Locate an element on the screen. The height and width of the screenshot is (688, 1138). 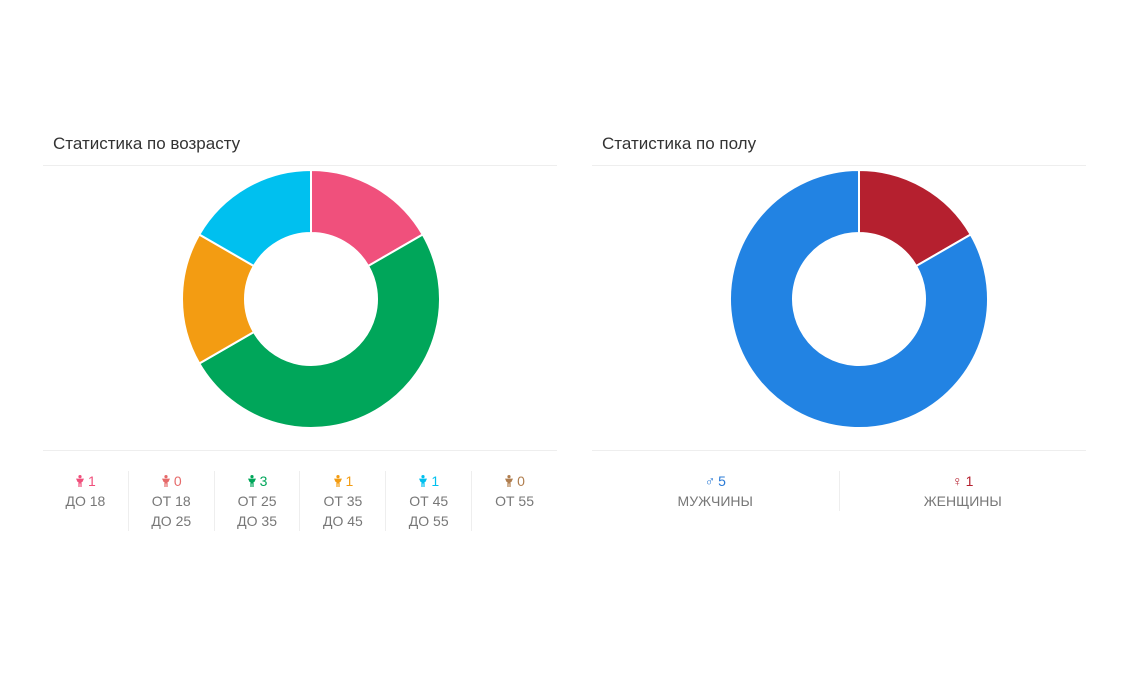
age-legend-item: 1 ОТ 45 ДО 55 is located at coordinates (429, 501).